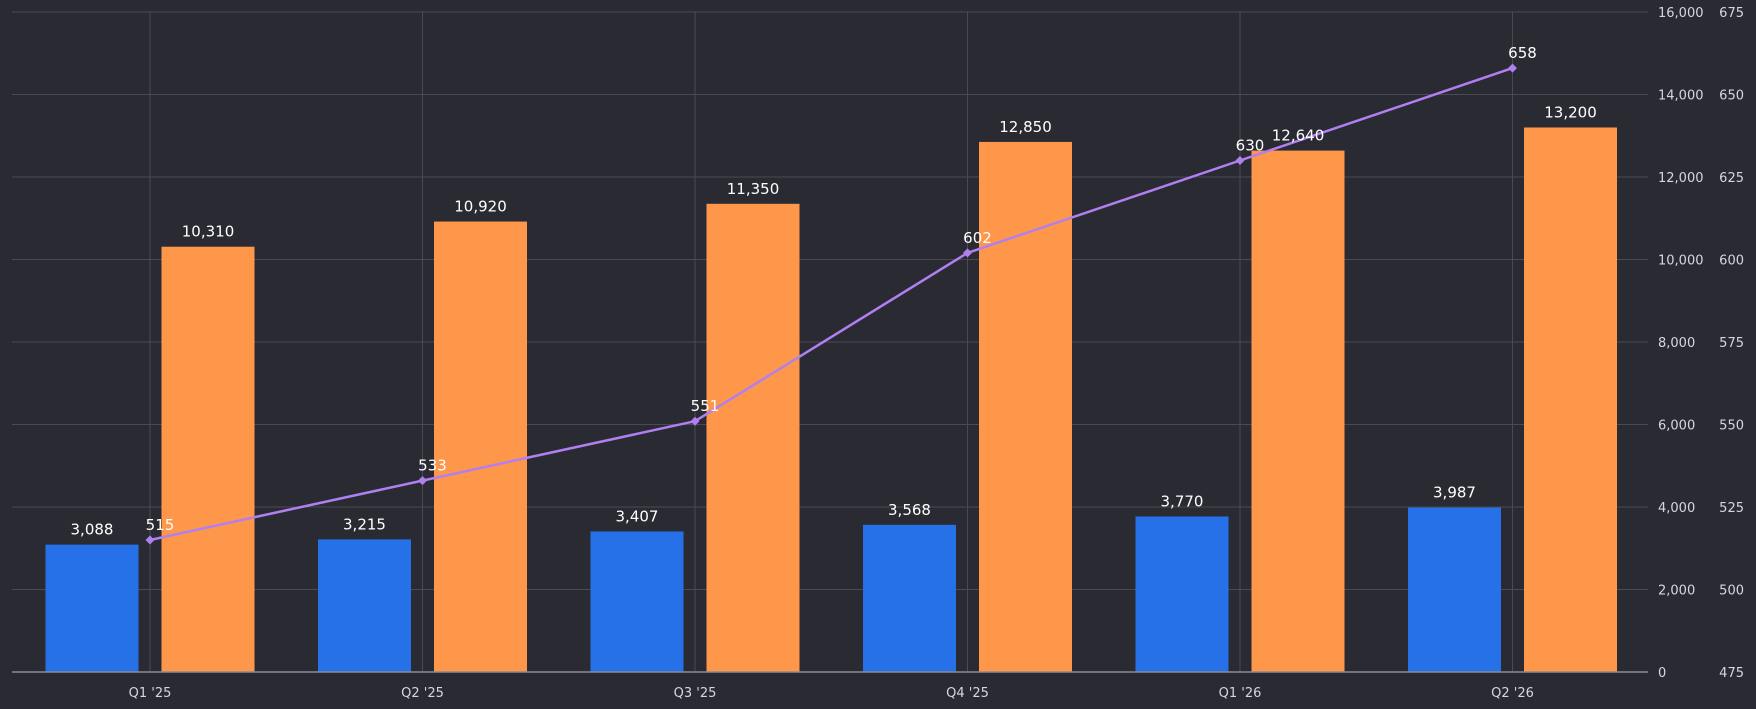  I want to click on line-point-label: 533, so click(432, 466).